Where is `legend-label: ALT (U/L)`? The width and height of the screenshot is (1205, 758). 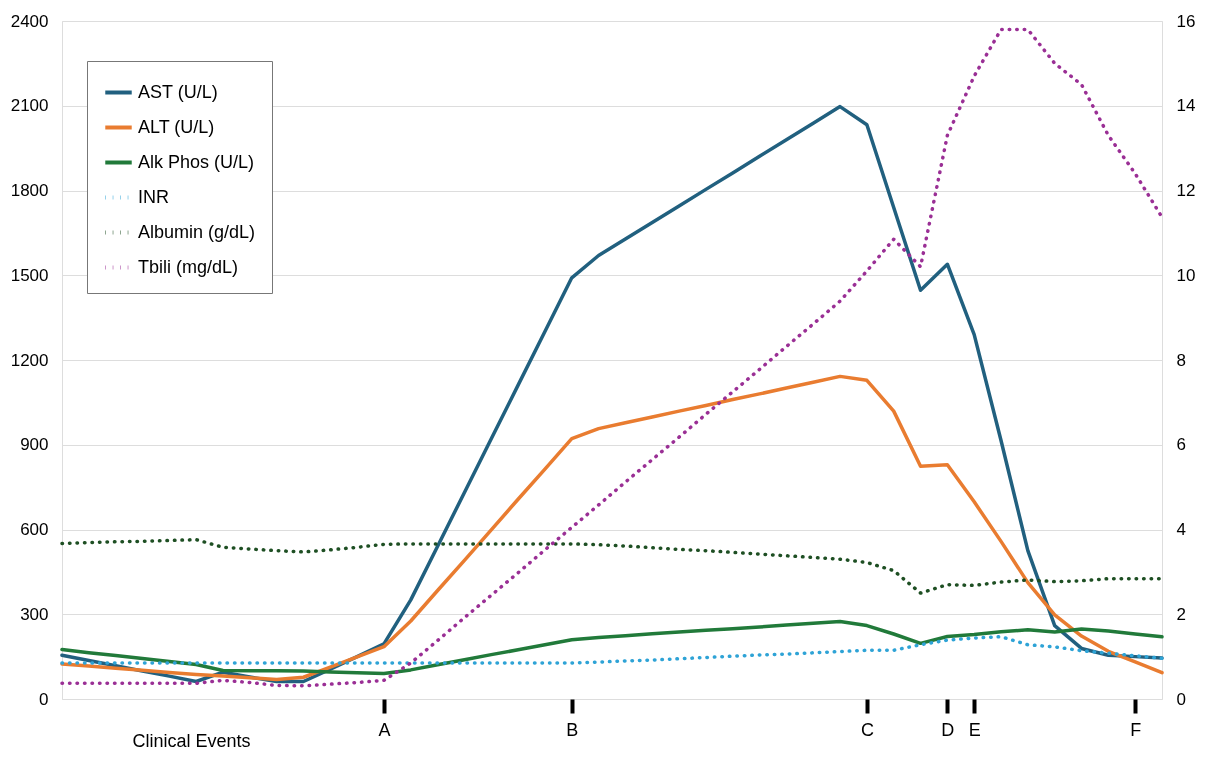 legend-label: ALT (U/L) is located at coordinates (176, 126).